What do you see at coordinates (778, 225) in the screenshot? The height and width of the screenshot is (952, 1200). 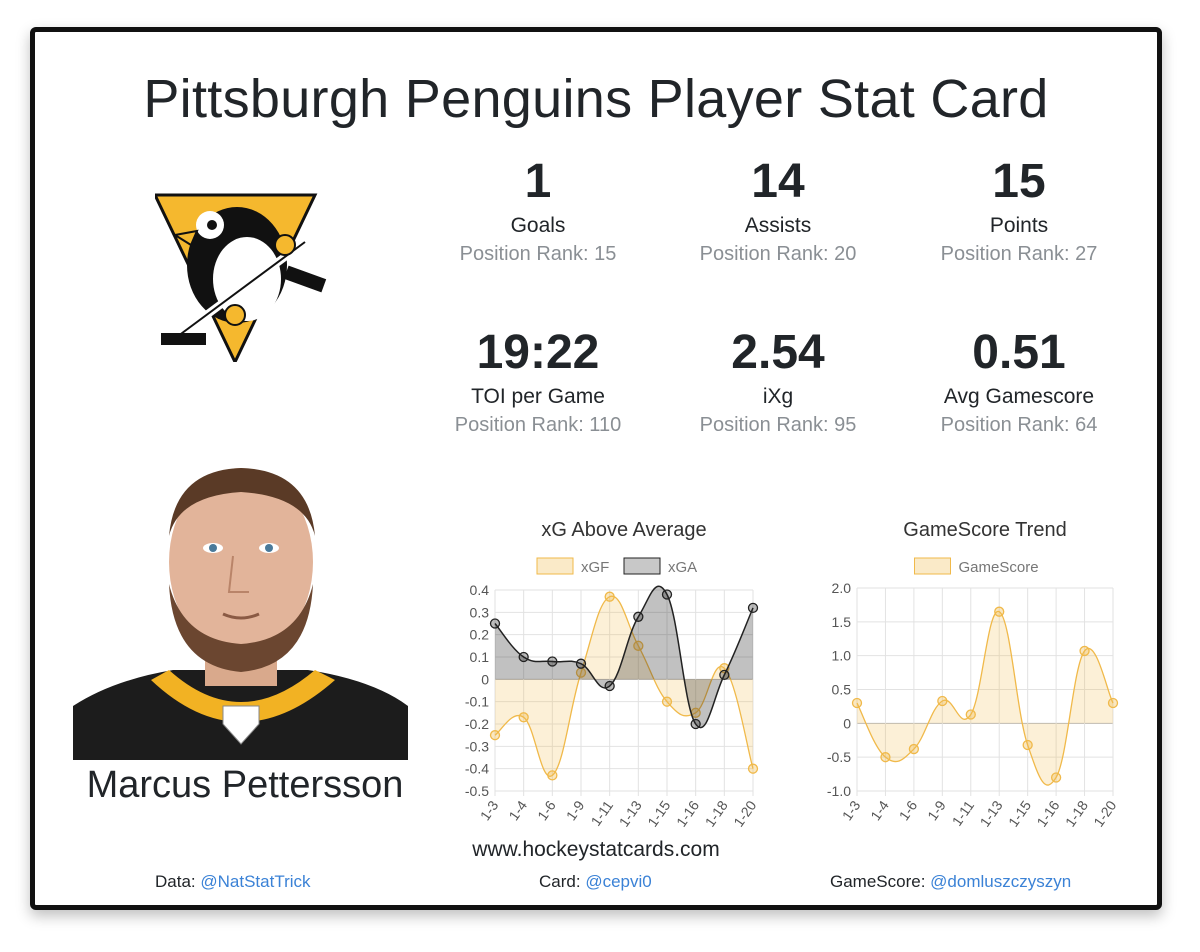 I see `stat-label: Assists` at bounding box center [778, 225].